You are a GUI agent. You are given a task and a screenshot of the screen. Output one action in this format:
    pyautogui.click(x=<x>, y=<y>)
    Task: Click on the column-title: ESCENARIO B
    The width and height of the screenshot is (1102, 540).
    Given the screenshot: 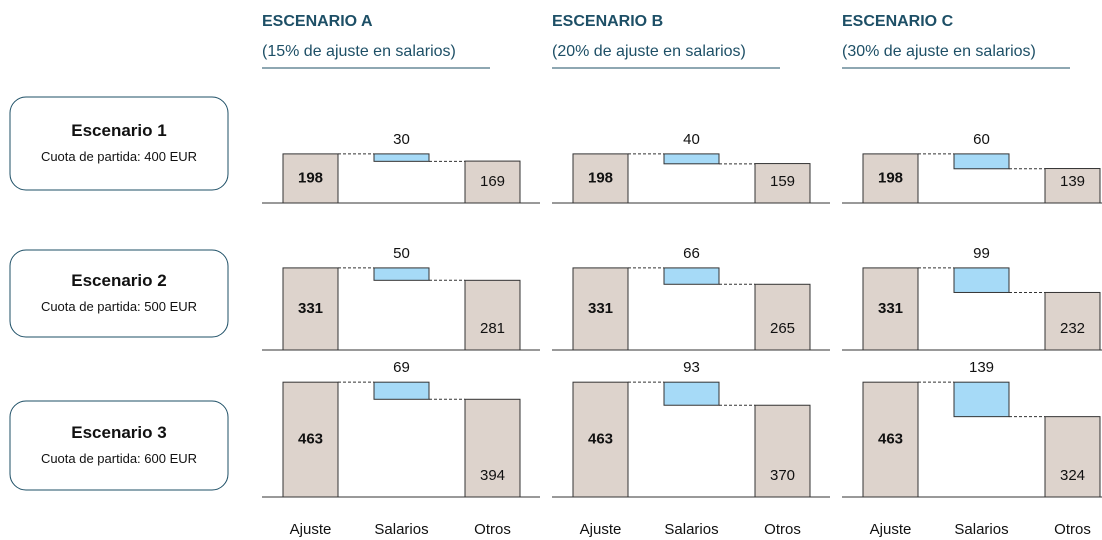 What is the action you would take?
    pyautogui.click(x=607, y=21)
    